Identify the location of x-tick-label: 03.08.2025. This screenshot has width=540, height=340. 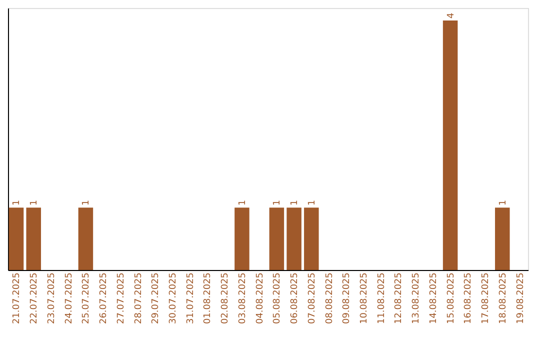
(243, 298).